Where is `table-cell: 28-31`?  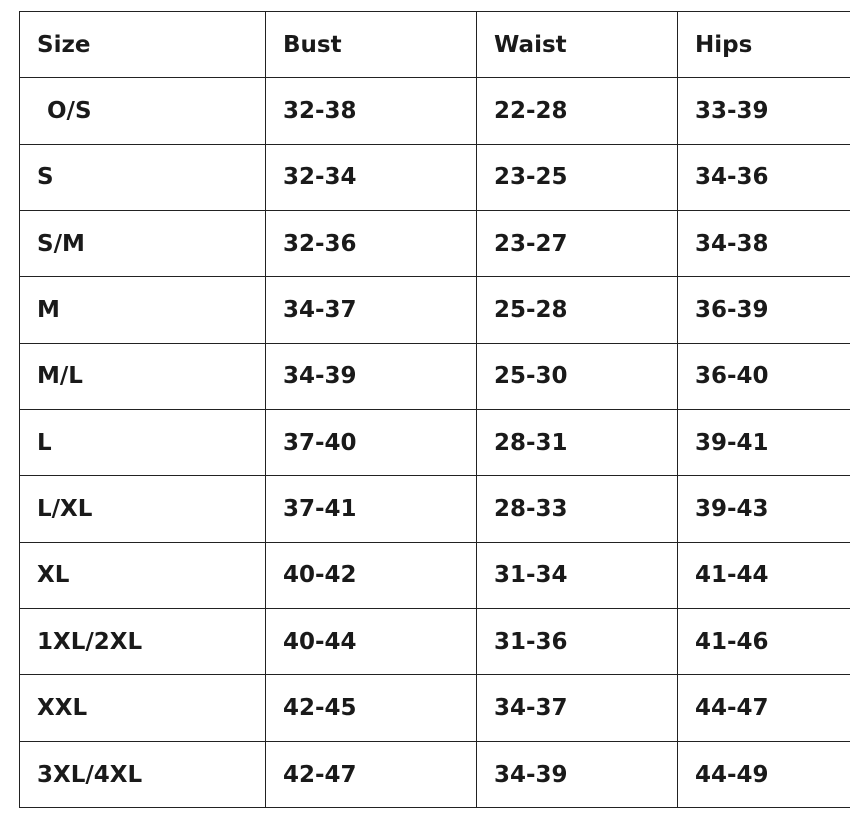 table-cell: 28-31 is located at coordinates (576, 442).